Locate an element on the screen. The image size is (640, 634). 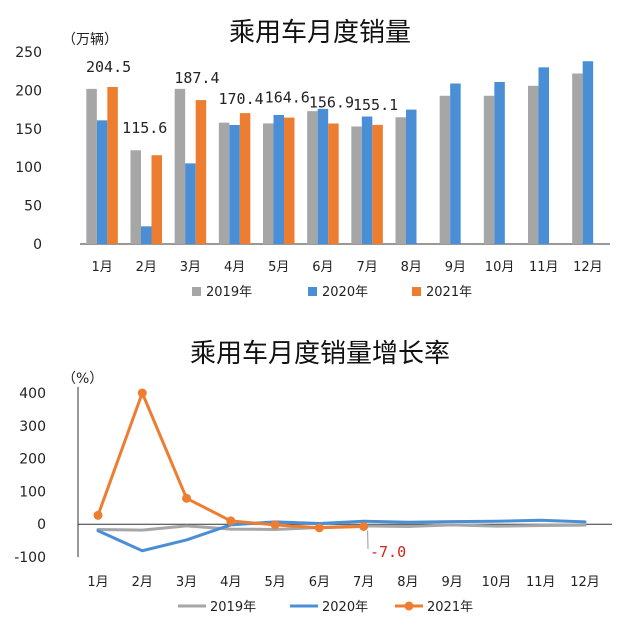
data-label-2021: 156.9 is located at coordinates (331, 103).